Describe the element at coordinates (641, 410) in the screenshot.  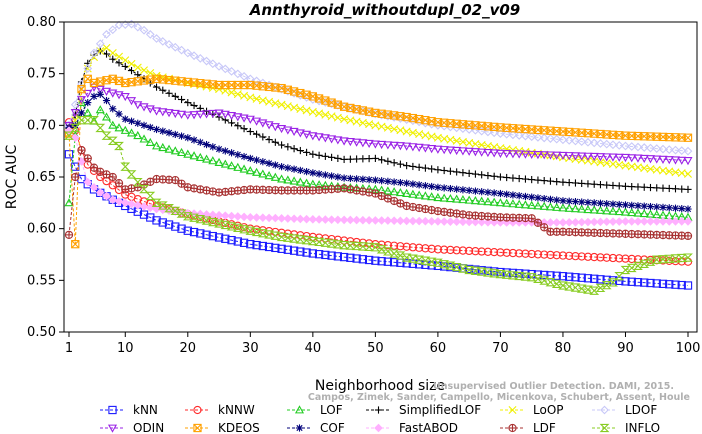
I see `legend-label: LDOF` at that location.